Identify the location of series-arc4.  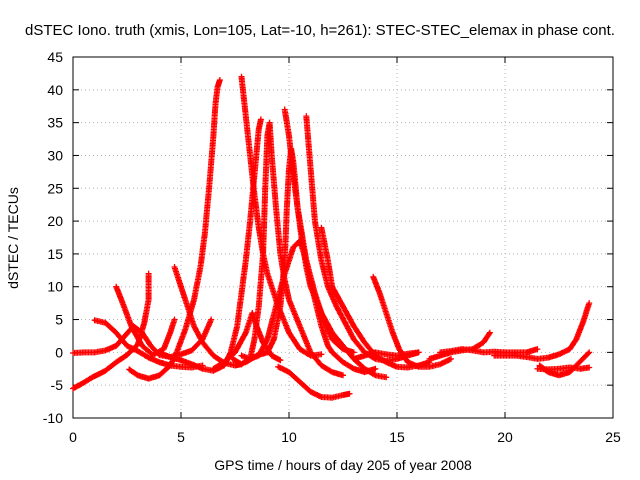
(145, 320).